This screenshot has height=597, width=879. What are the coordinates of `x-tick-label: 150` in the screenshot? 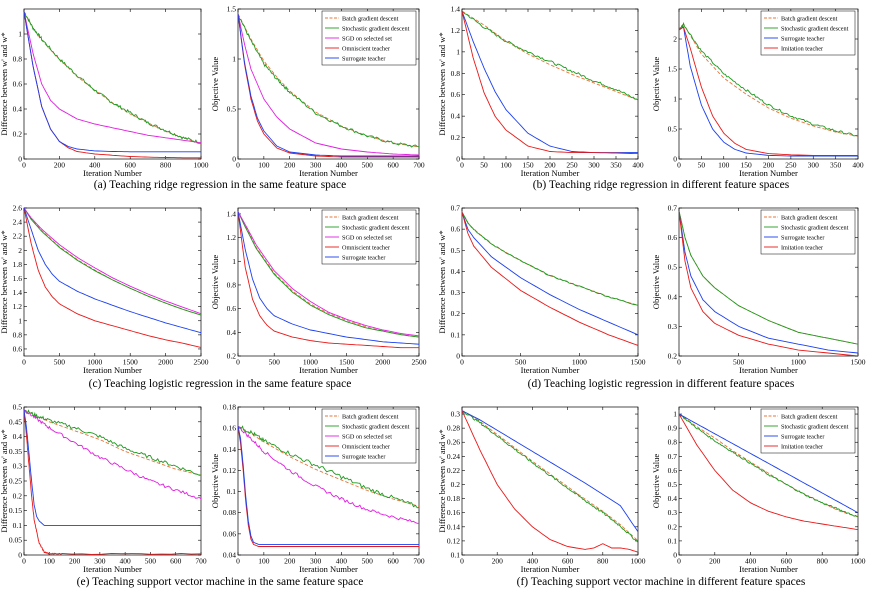 It's located at (747, 165).